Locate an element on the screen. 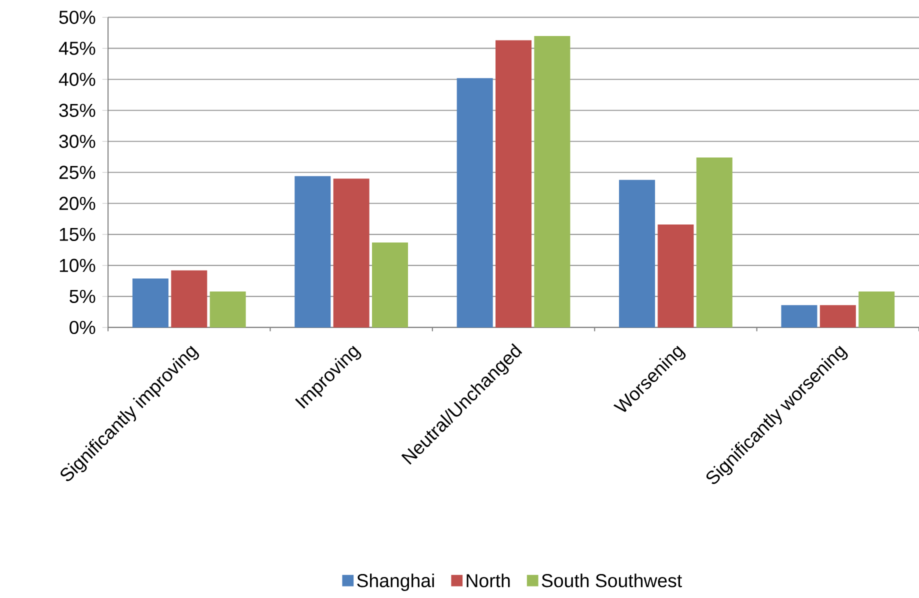 This screenshot has height=598, width=919. y-tick-label: 45% is located at coordinates (77, 48).